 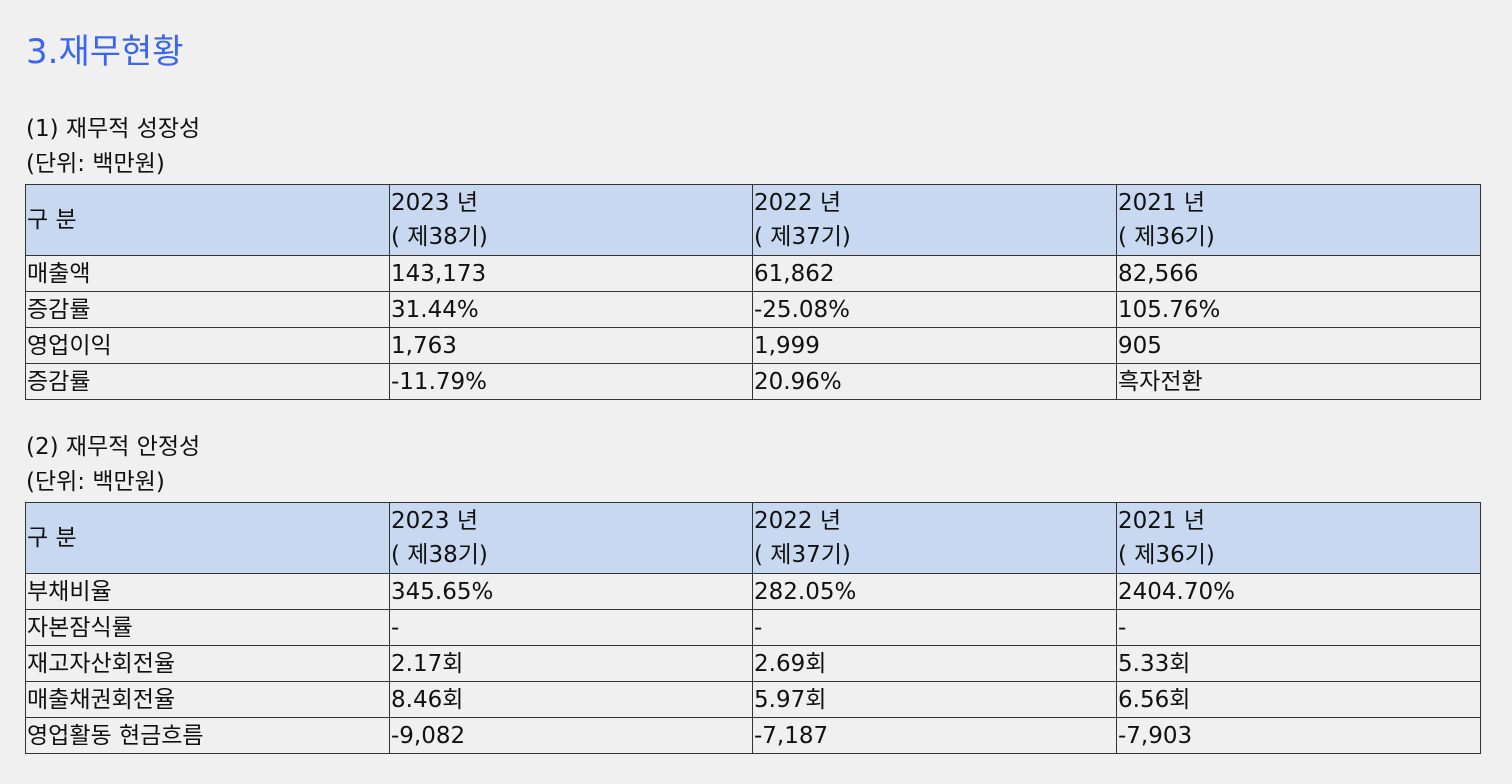 I want to click on cell-value: 8.46회, so click(x=571, y=699).